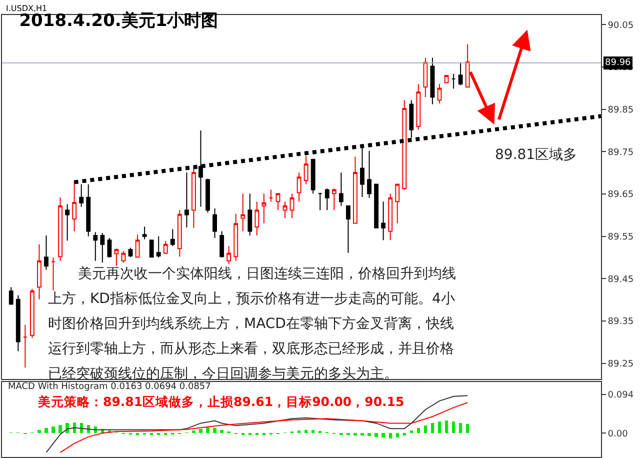 This screenshot has width=641, height=458. I want to click on y-tick-label: 0.00, so click(618, 434).